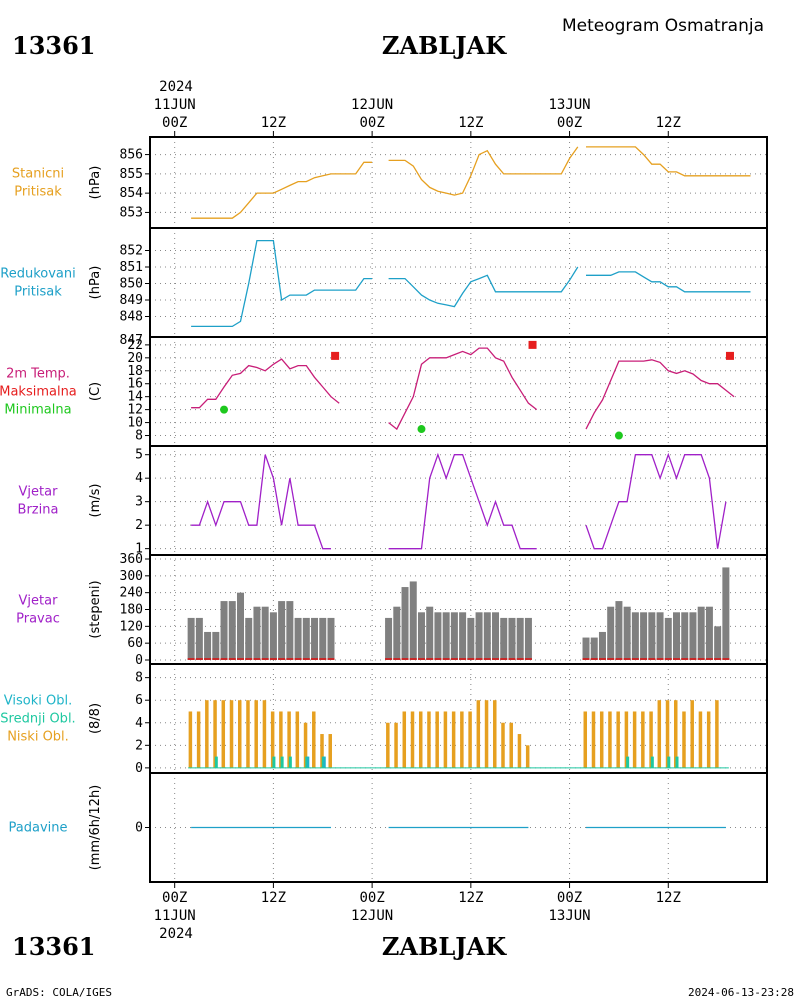  I want to click on high-cloud-bar, so click(324, 762).